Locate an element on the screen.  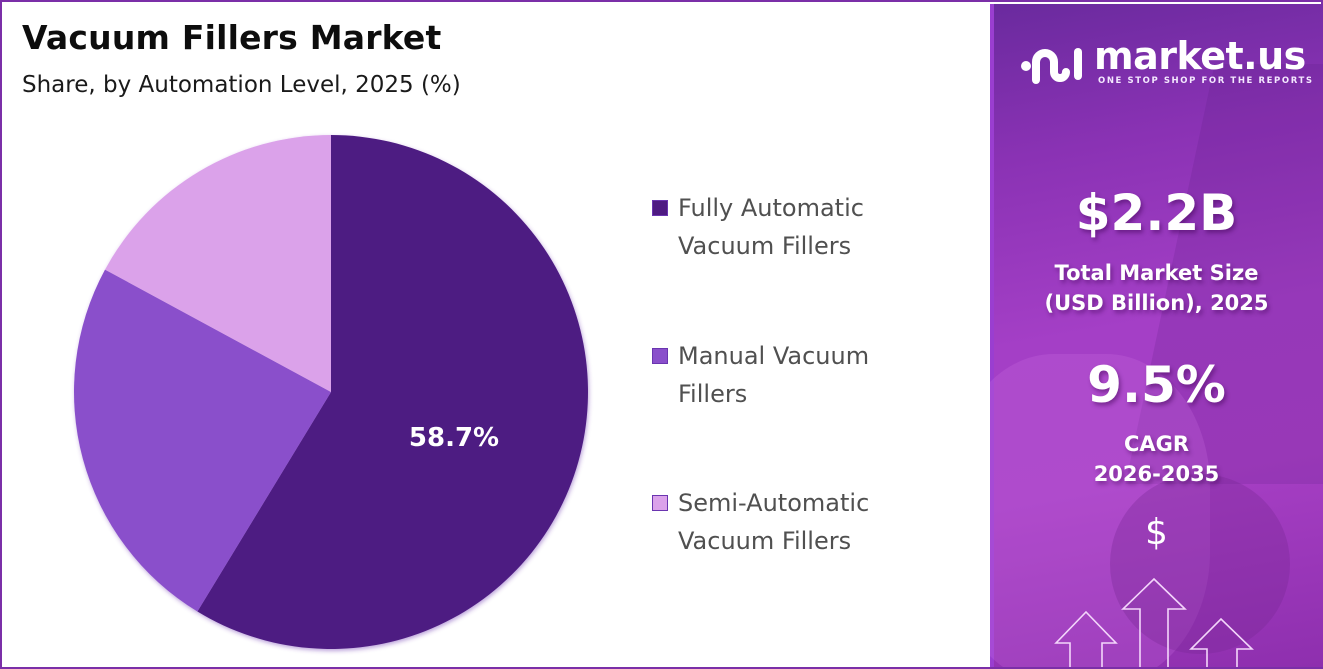
cagr-caption: CAGR 2026-2035 is located at coordinates (1156, 459).